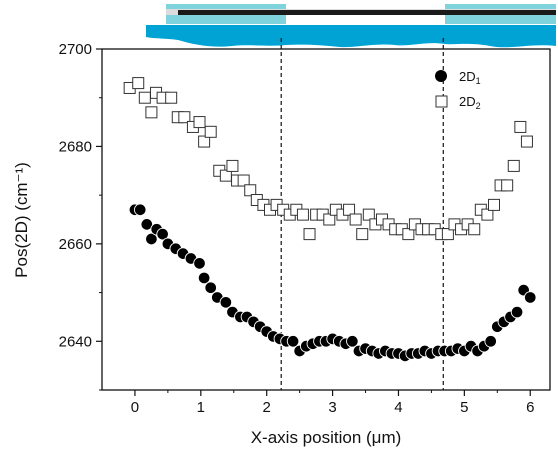  What do you see at coordinates (332, 407) in the screenshot?
I see `x-tick-label: 3` at bounding box center [332, 407].